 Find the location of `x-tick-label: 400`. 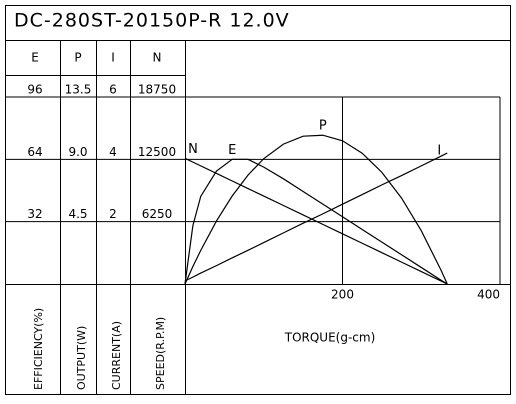

x-tick-label: 400 is located at coordinates (488, 295).